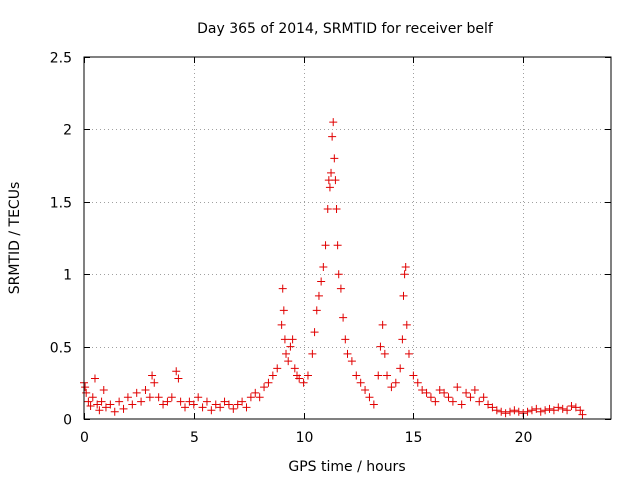  I want to click on y-tick-label: 2, so click(67, 131).